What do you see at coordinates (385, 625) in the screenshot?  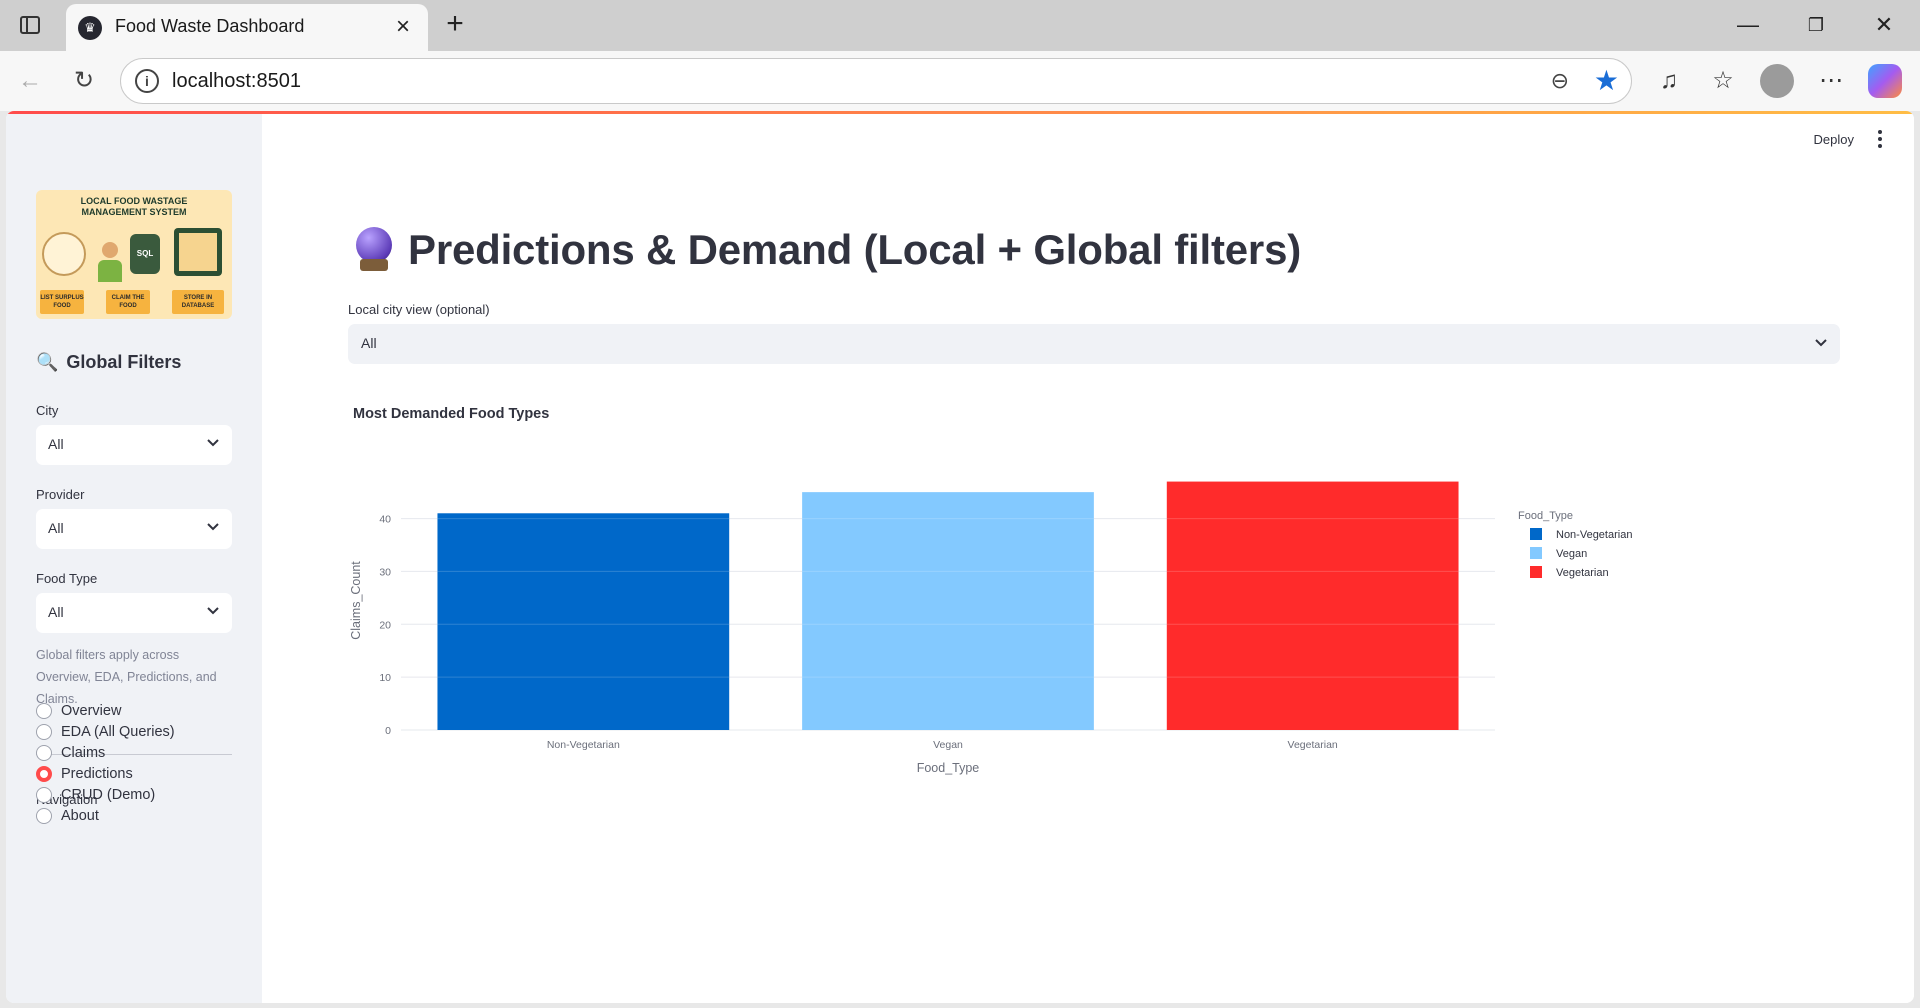 I see `y-tick-label: 20` at bounding box center [385, 625].